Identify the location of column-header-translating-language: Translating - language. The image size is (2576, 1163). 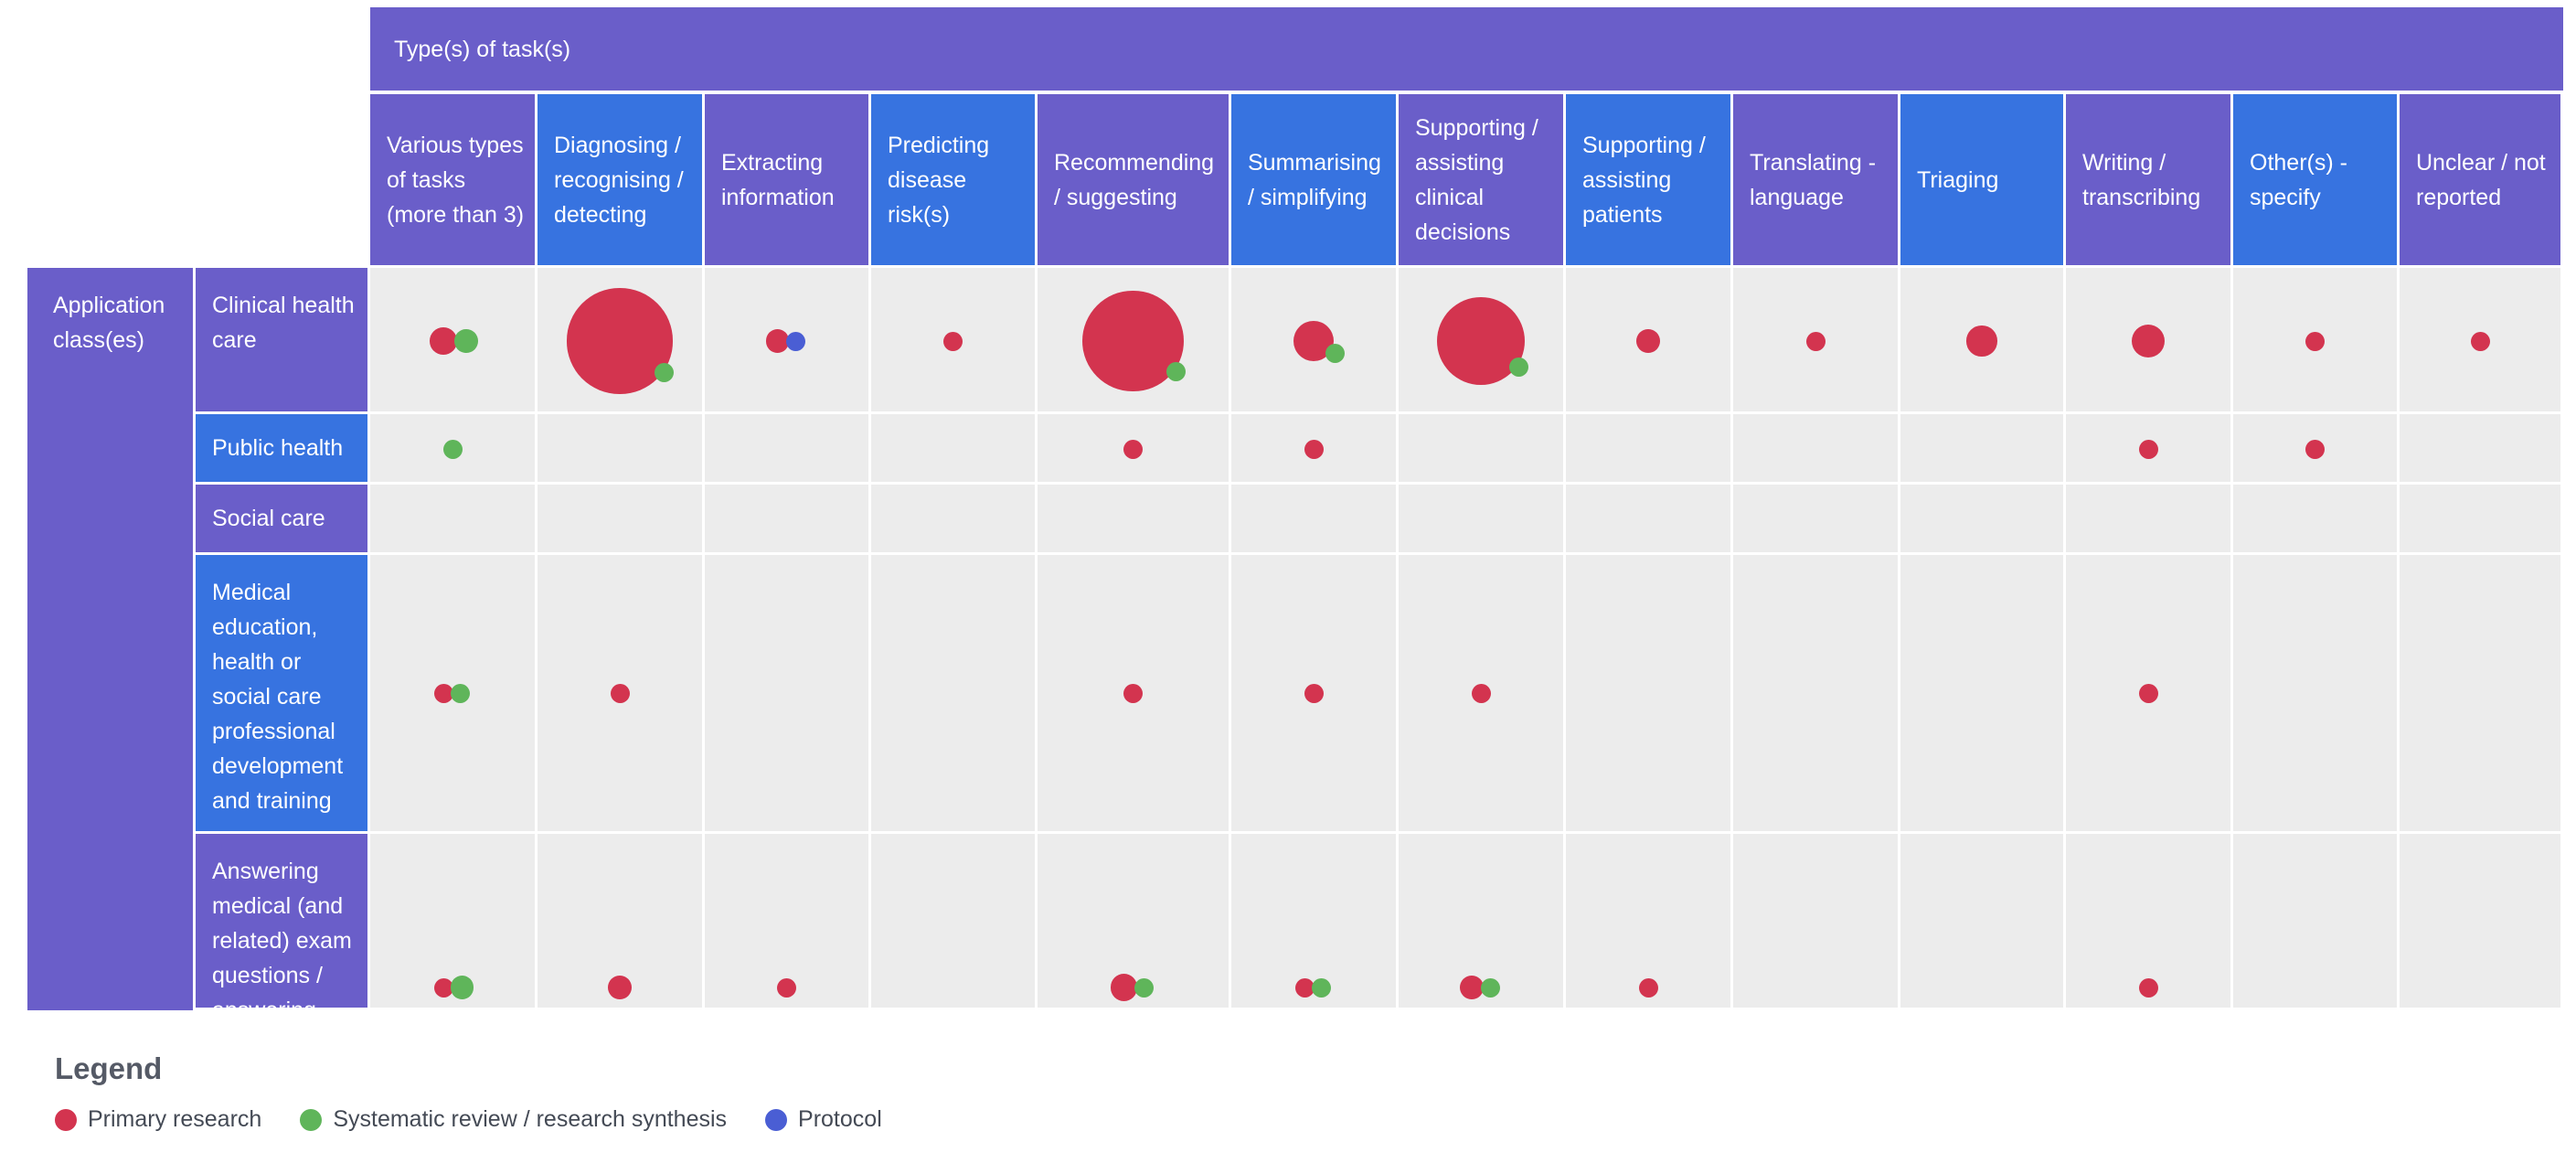
(1815, 180).